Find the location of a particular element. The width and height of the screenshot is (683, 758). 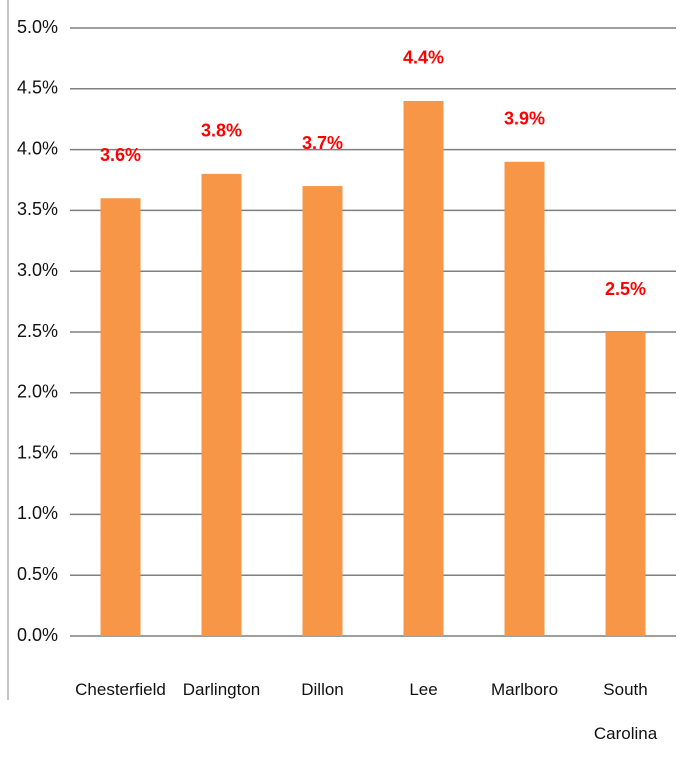

x-tick-label: South Carolina is located at coordinates (625, 711).